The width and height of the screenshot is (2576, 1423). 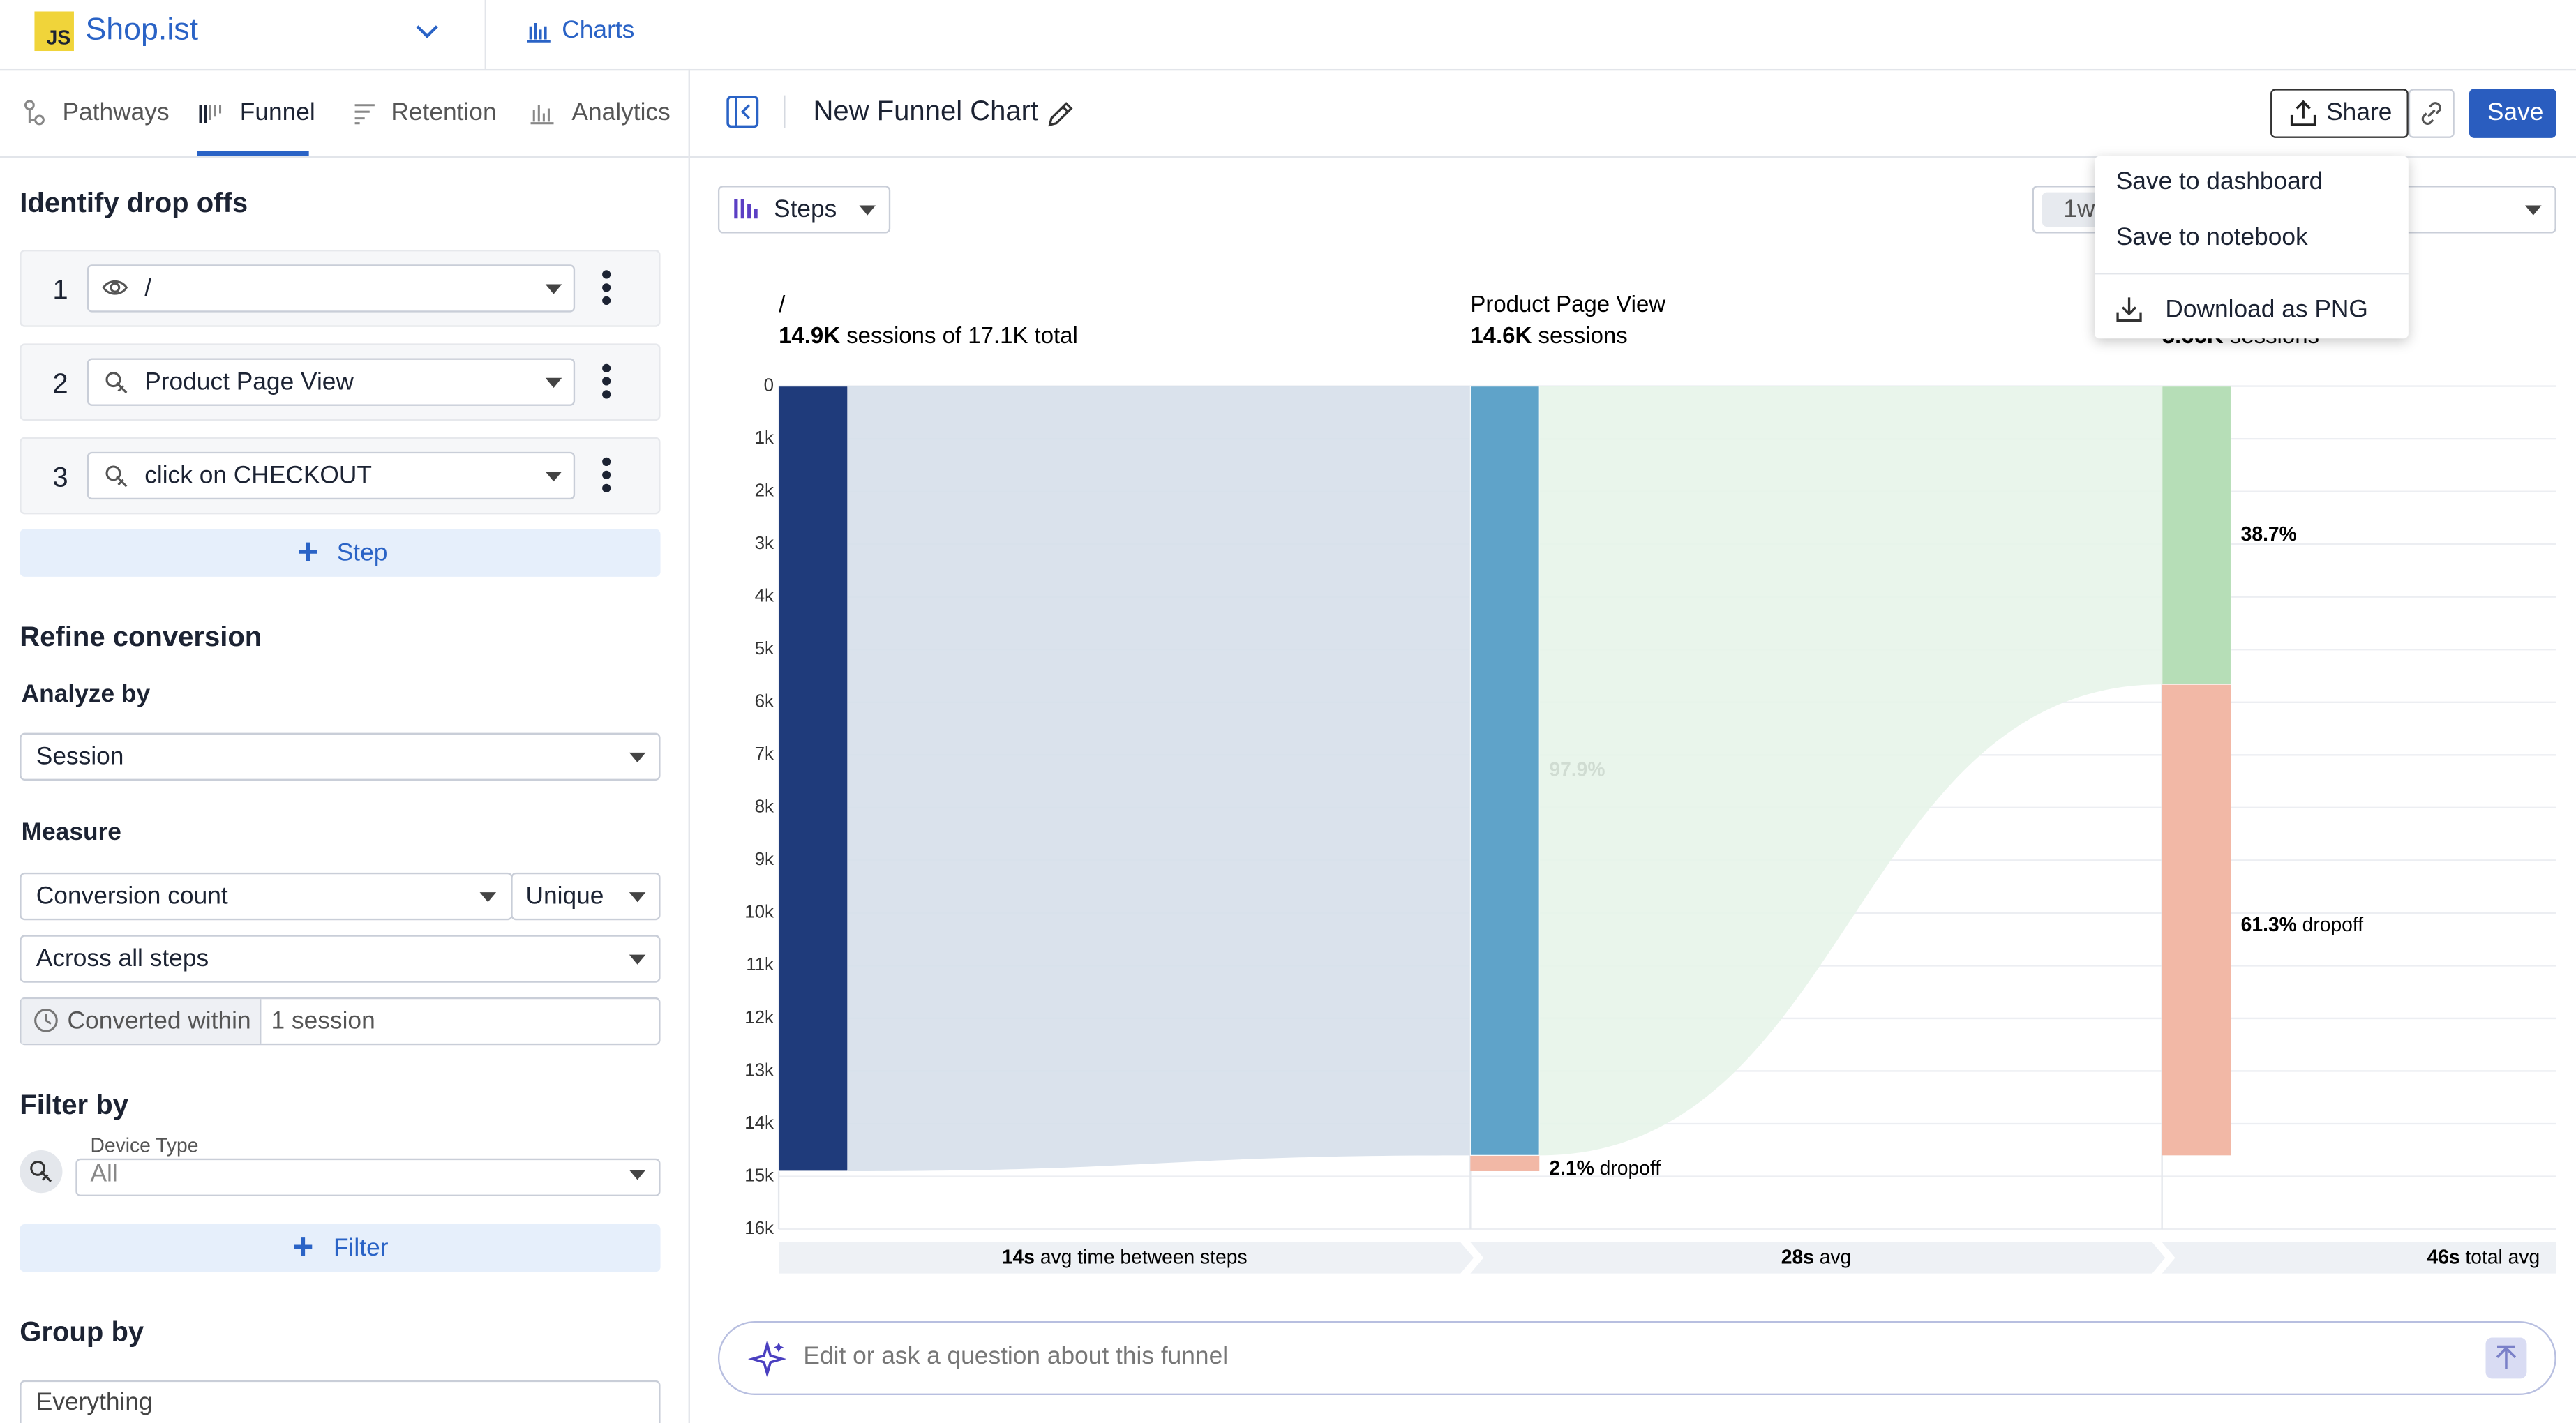 I want to click on avg-caption: avg, so click(x=1836, y=1257).